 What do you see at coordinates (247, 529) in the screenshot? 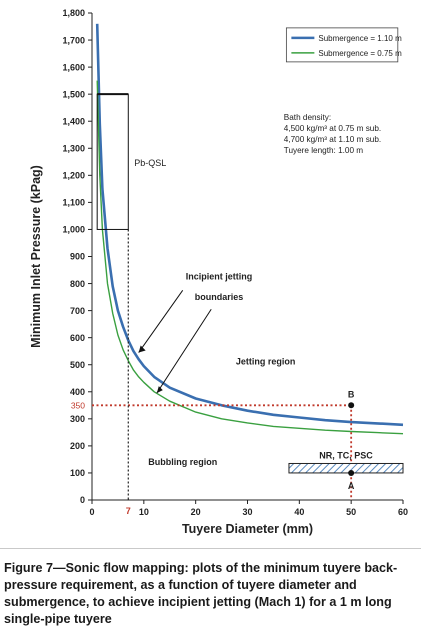
I see `x-axis-label: Tuyere Diameter (mm)` at bounding box center [247, 529].